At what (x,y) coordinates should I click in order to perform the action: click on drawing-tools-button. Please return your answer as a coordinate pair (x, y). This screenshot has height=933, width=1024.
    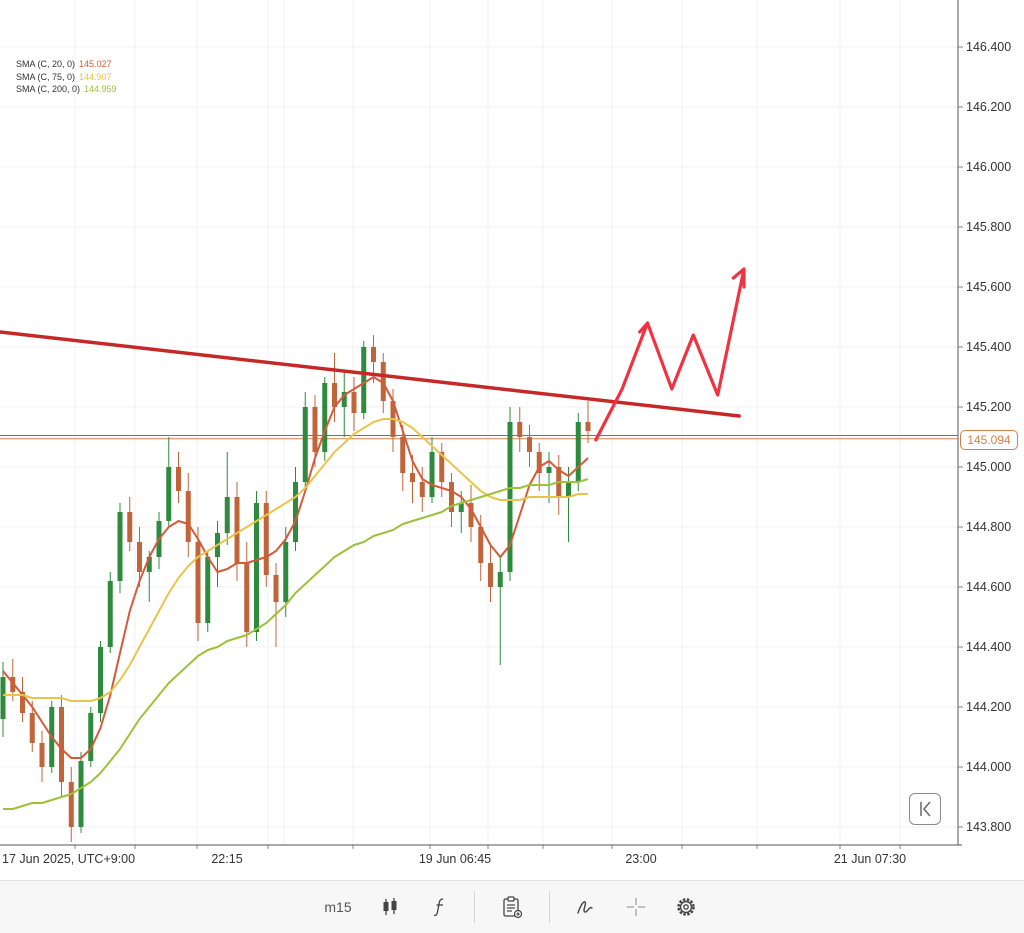
    Looking at the image, I should click on (585, 907).